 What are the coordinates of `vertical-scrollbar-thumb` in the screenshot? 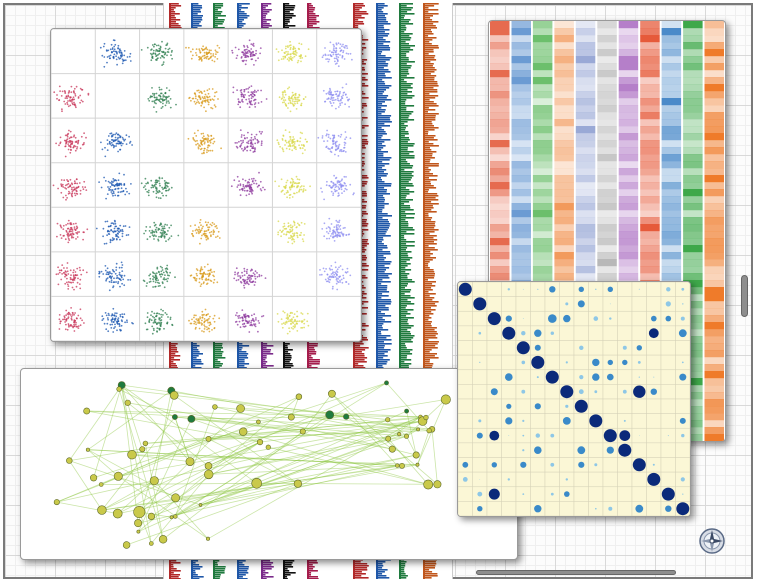 It's located at (744, 296).